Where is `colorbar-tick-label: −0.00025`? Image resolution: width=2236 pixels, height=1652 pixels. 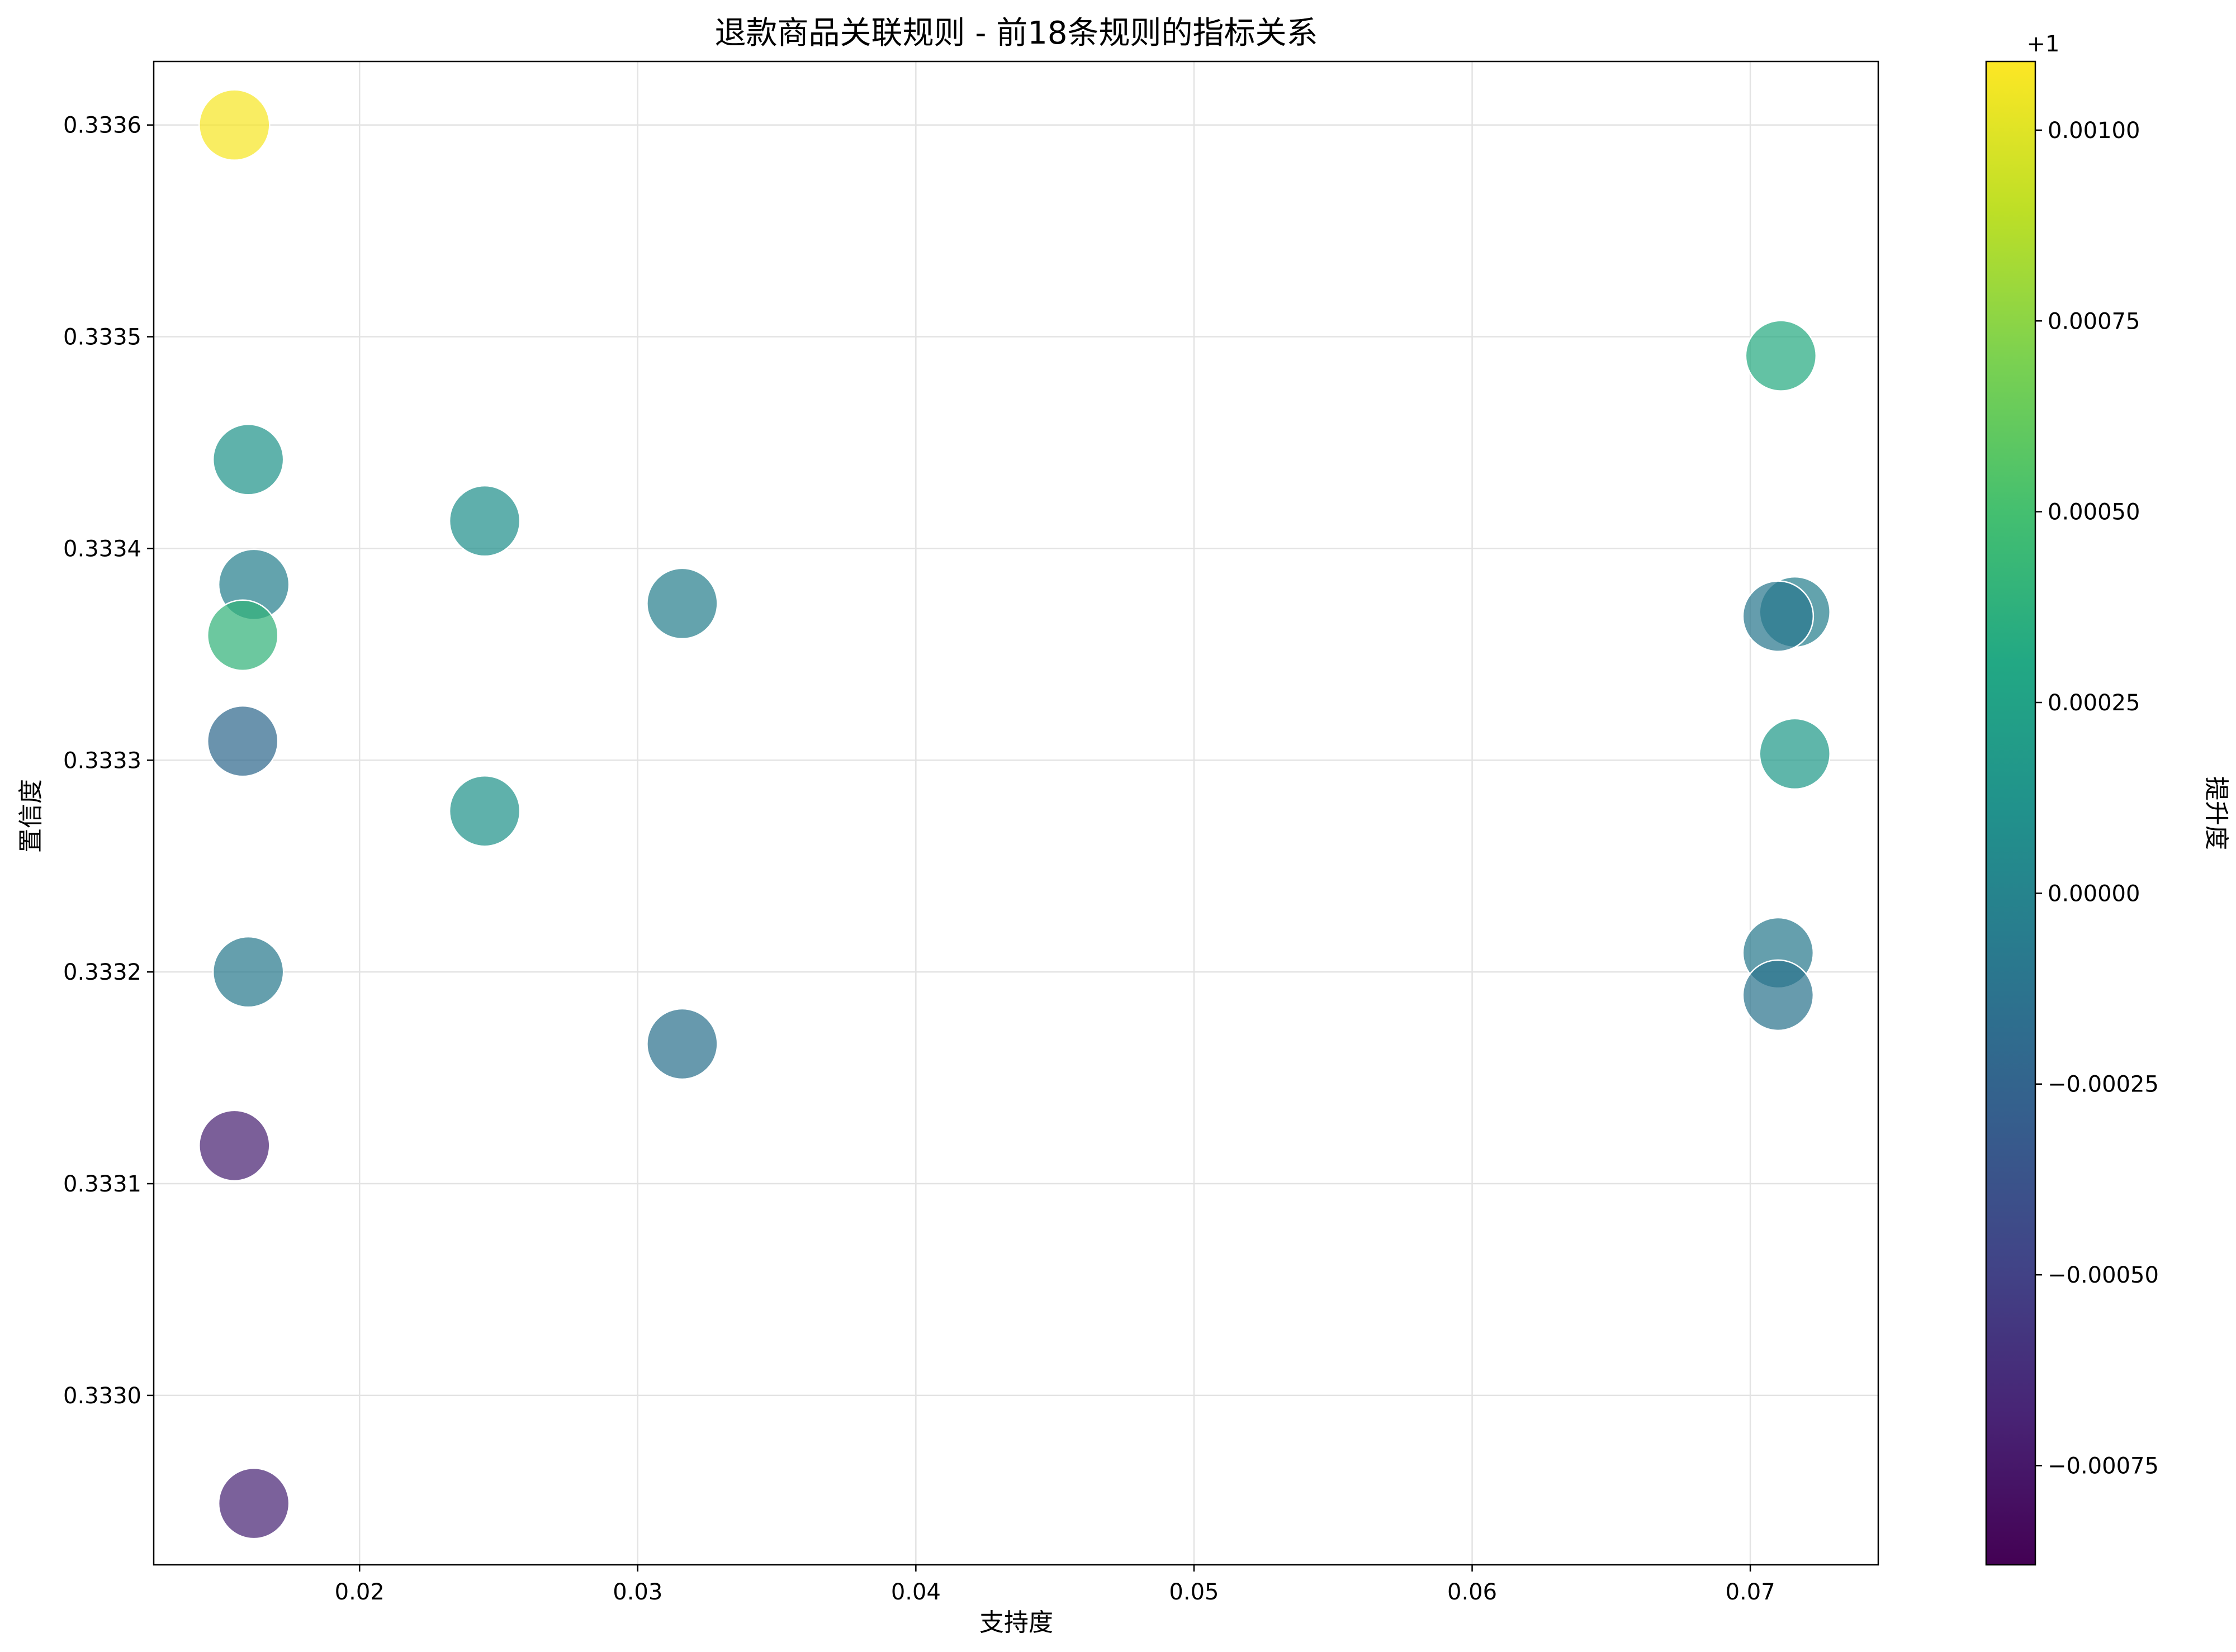 colorbar-tick-label: −0.00025 is located at coordinates (2103, 1085).